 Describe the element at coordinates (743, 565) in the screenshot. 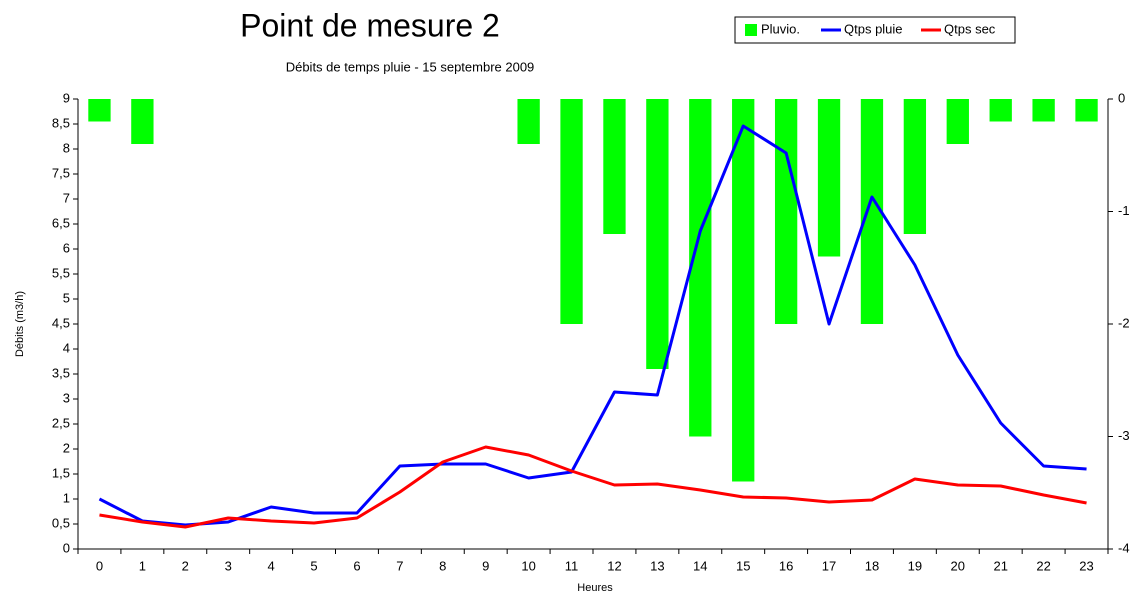

I see `x-tick-label: 15` at that location.